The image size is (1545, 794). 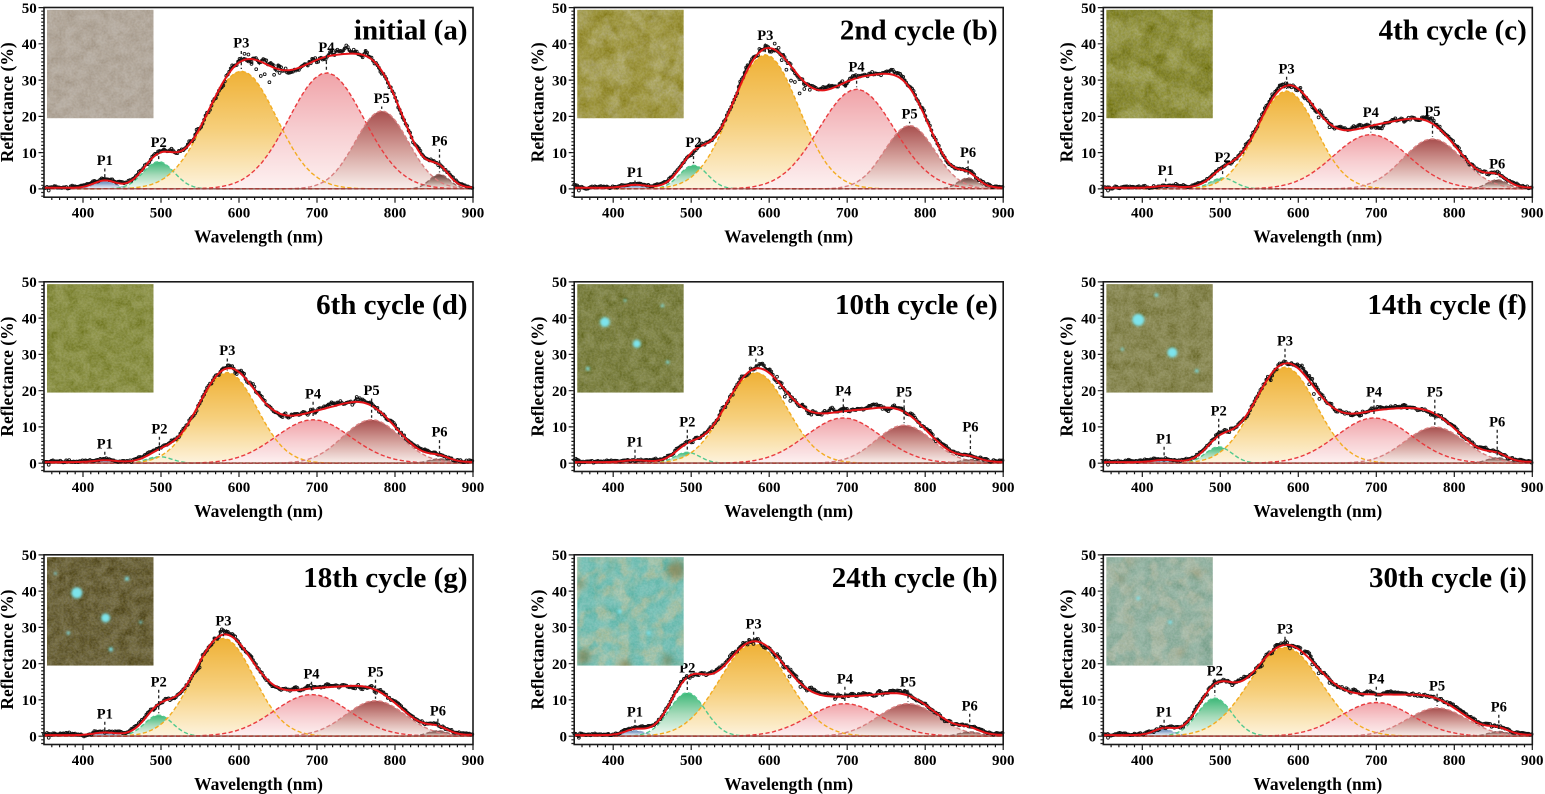 I want to click on svg-text: 4th cycle (c), so click(x=1453, y=31).